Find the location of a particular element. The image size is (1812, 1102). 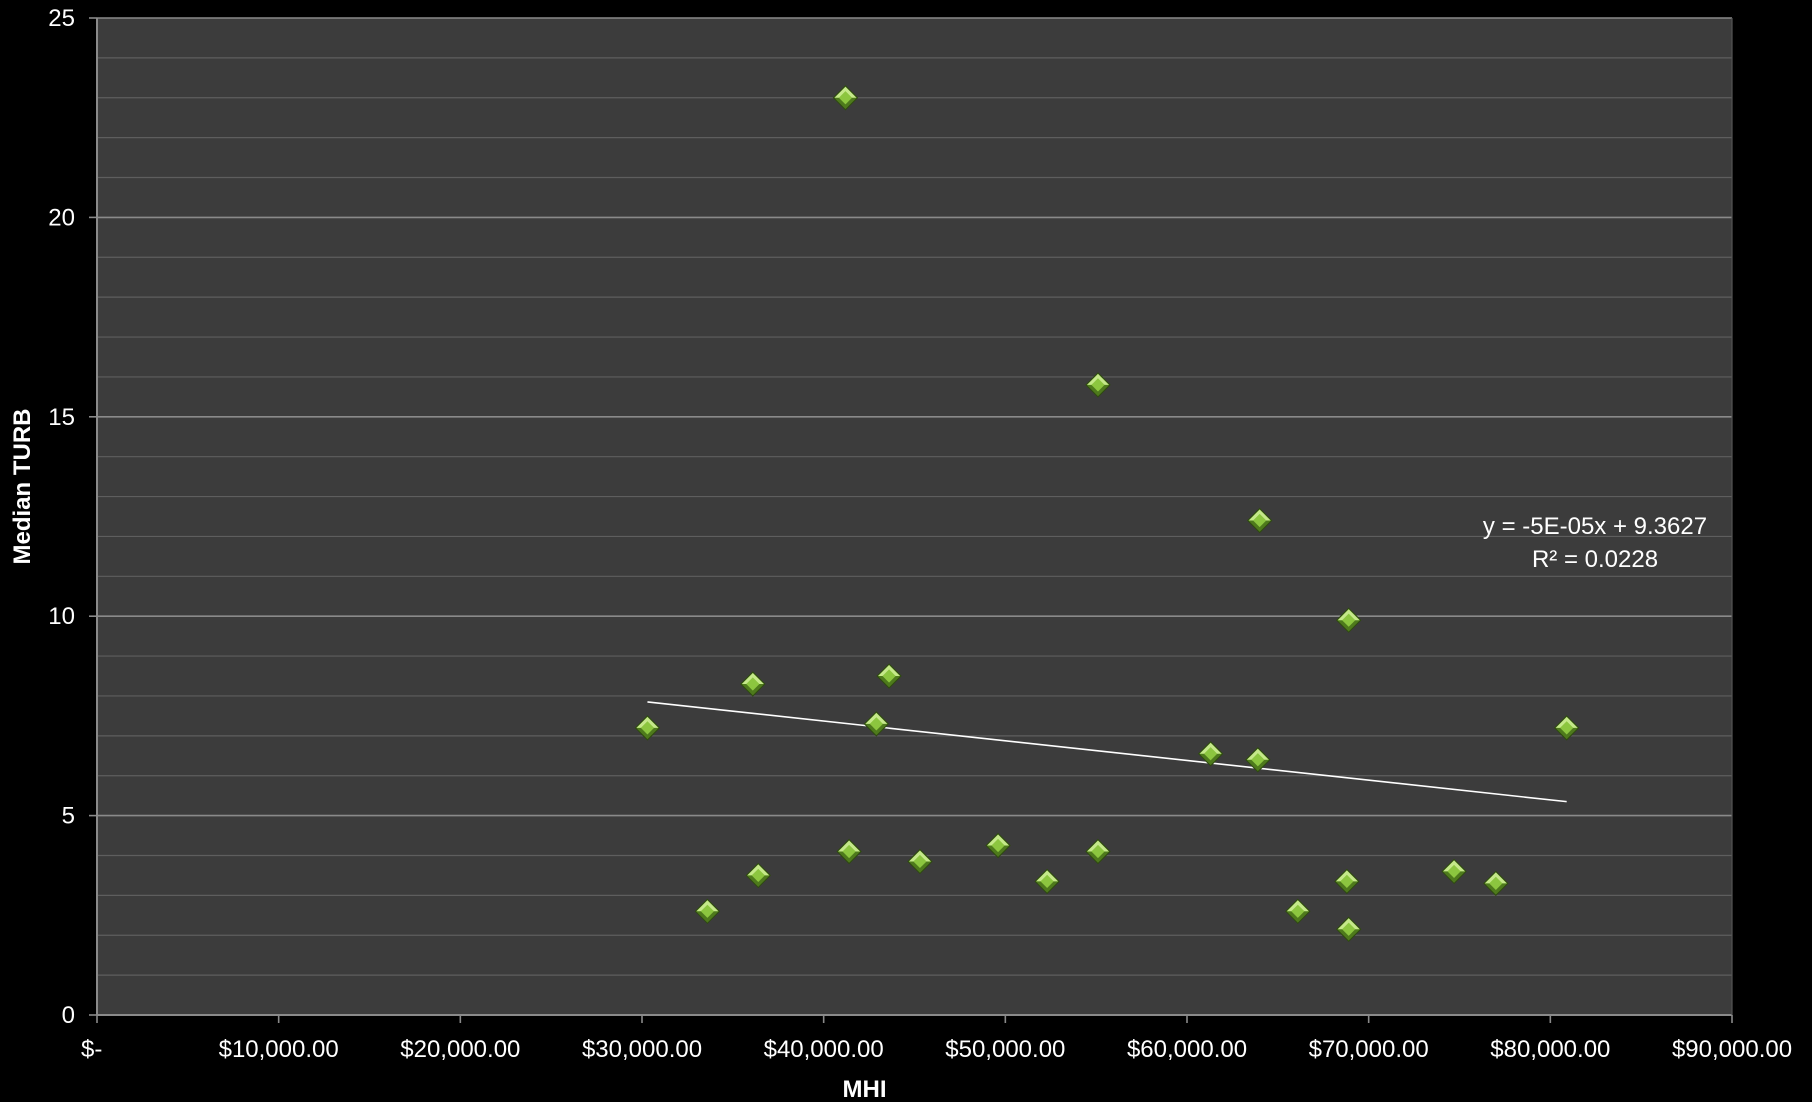

x-tick-label: $- is located at coordinates (91, 1049).